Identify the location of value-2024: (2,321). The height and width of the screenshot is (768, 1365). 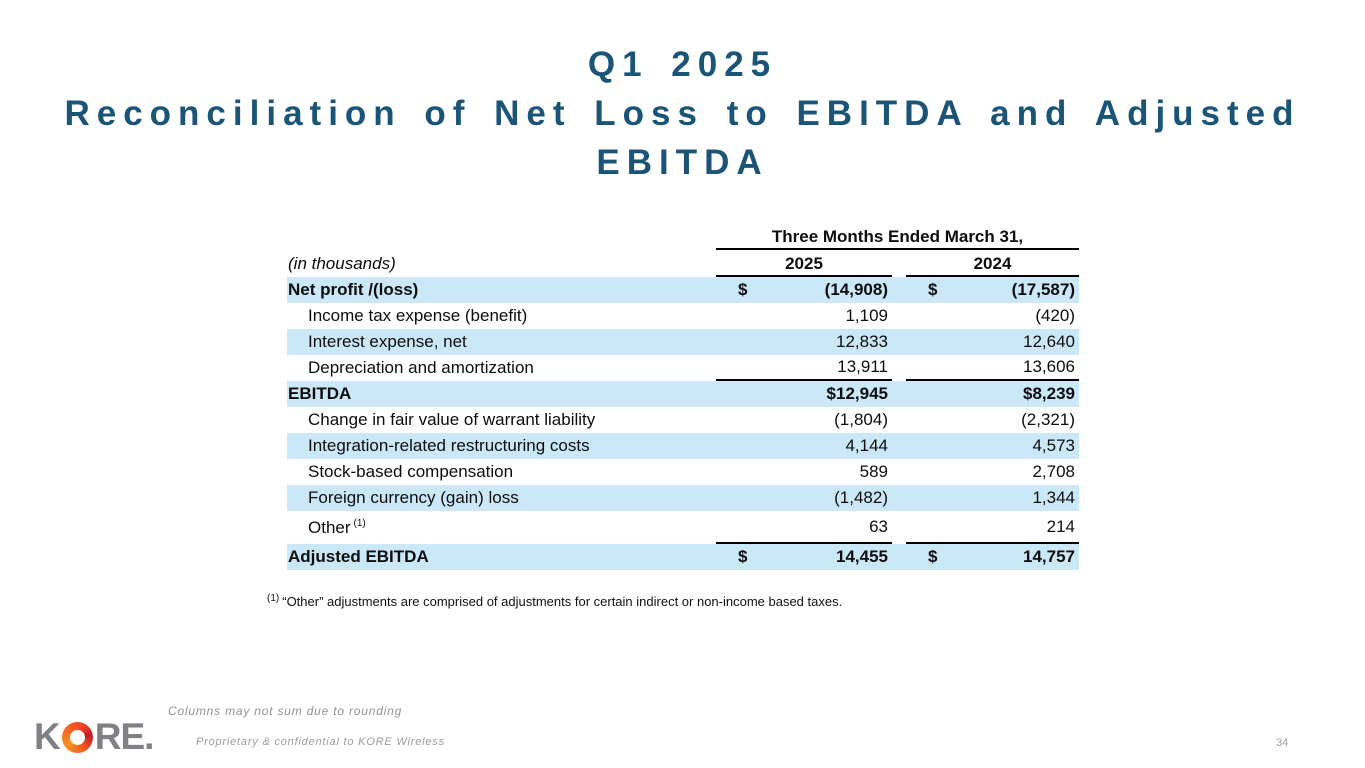
(1048, 419).